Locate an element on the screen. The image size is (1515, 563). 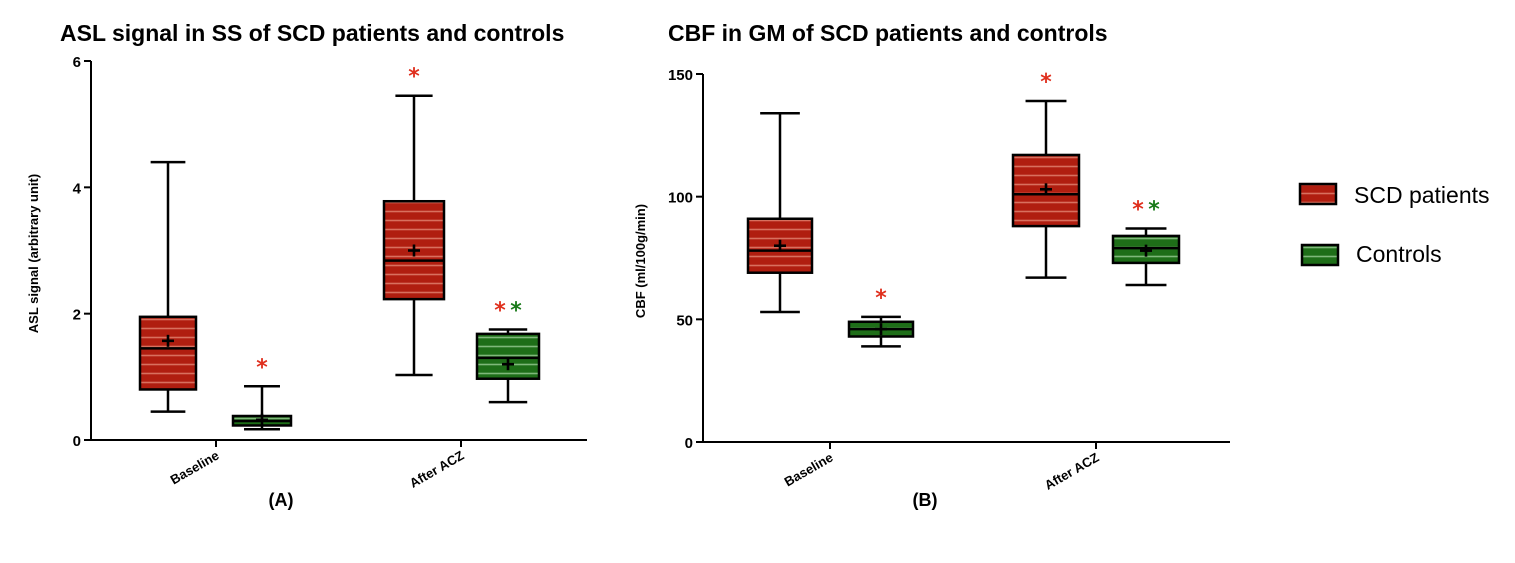
y-axis-label: ASL signal (arbitrary unit) is located at coordinates (33, 253).